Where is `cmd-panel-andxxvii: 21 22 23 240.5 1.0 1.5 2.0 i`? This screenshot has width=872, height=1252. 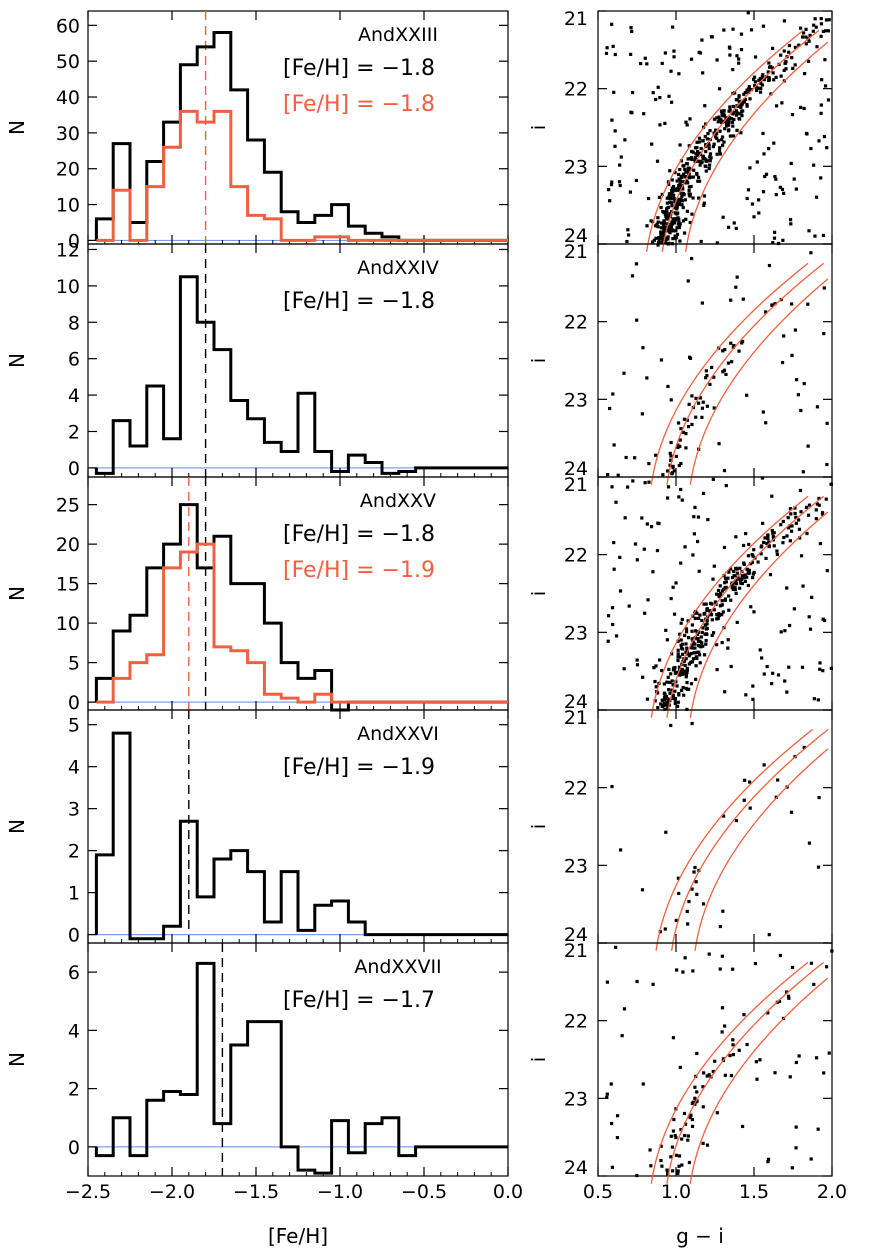
cmd-panel-andxxvii: 21 22 23 240.5 1.0 1.5 2.0 i is located at coordinates (687, 1071).